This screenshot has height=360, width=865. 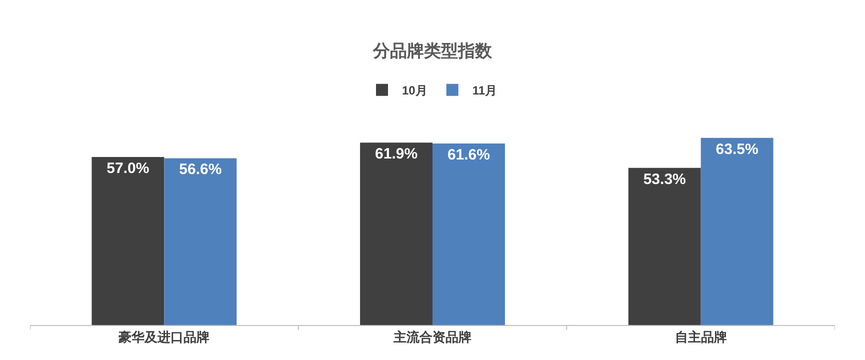 What do you see at coordinates (468, 155) in the screenshot?
I see `data-label: 61.6%` at bounding box center [468, 155].